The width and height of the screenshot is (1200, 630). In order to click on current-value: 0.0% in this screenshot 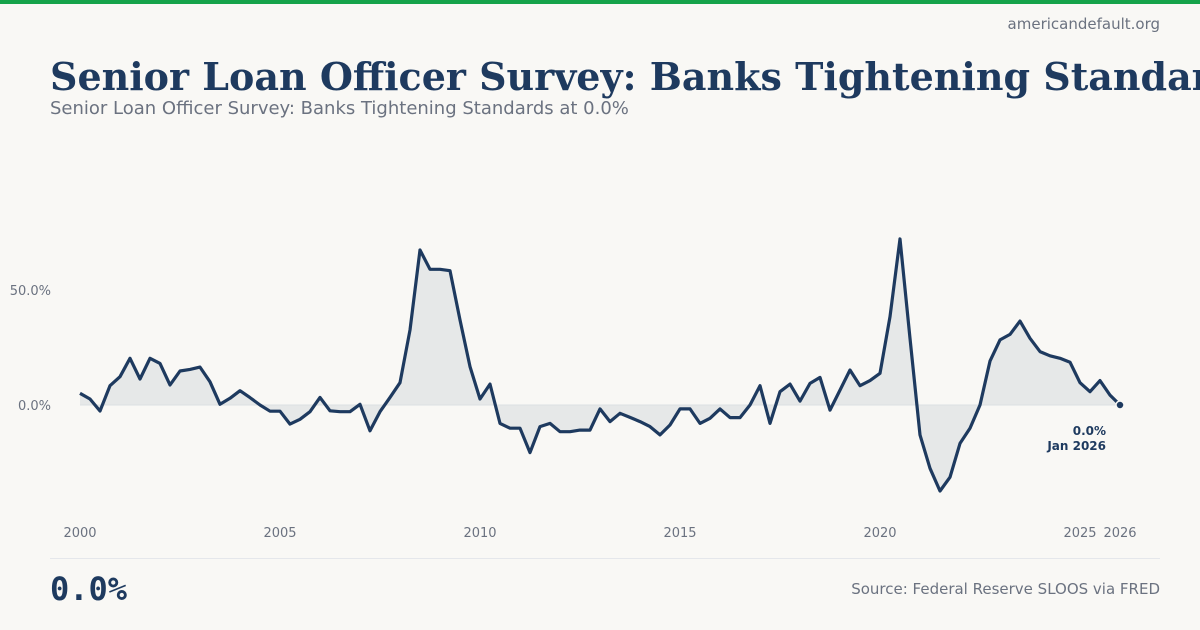, I will do `click(89, 589)`.